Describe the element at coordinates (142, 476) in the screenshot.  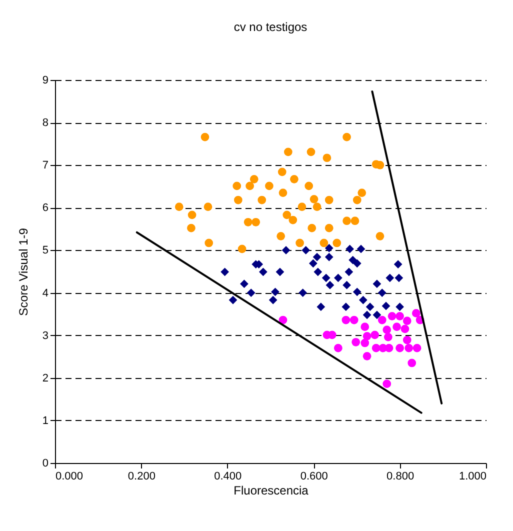
I see `x-tick-label: 0.200` at that location.